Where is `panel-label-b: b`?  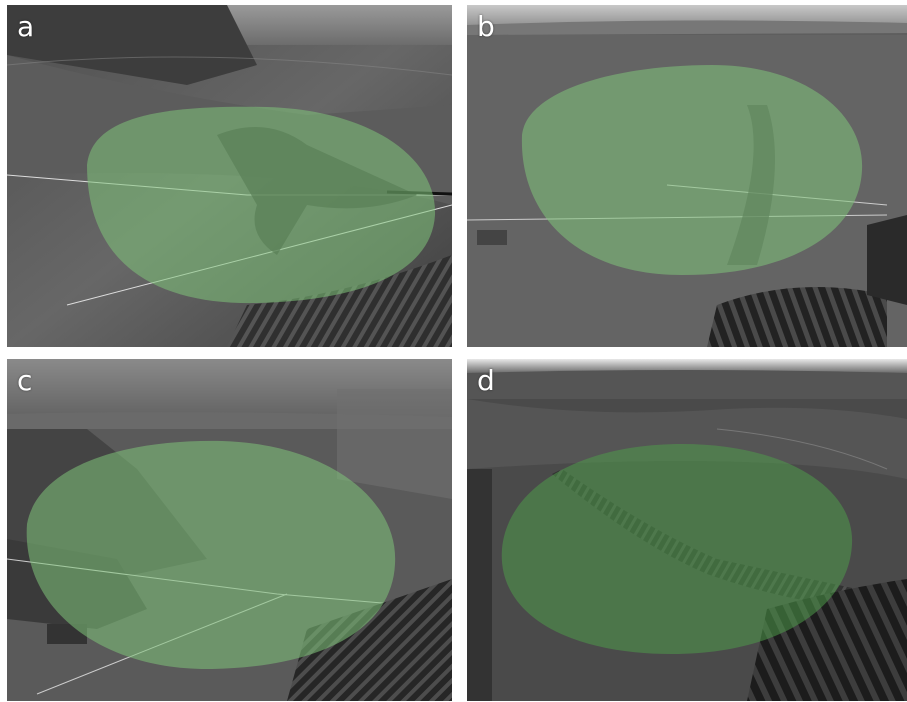
panel-label-b: b is located at coordinates (486, 26).